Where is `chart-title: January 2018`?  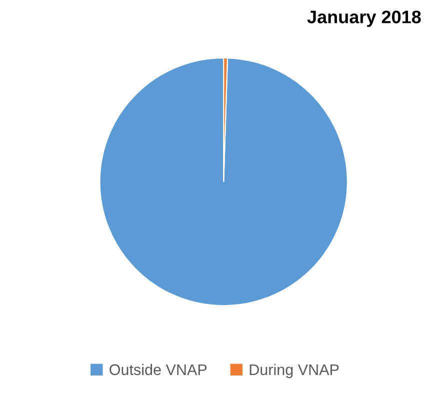 chart-title: January 2018 is located at coordinates (364, 18).